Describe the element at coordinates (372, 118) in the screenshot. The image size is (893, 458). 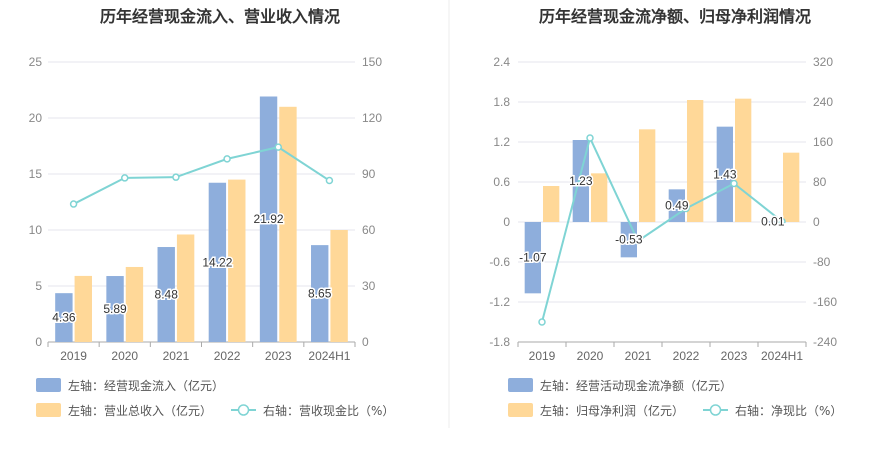
I see `right-axis-tick: 120` at that location.